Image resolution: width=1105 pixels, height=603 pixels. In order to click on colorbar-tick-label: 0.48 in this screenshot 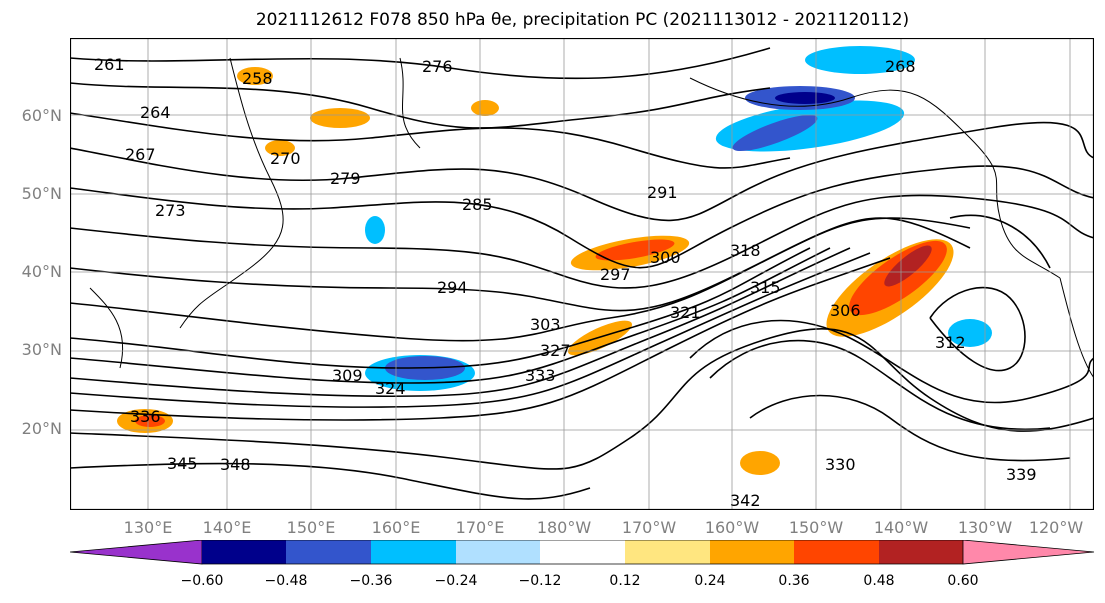, I will do `click(879, 581)`.